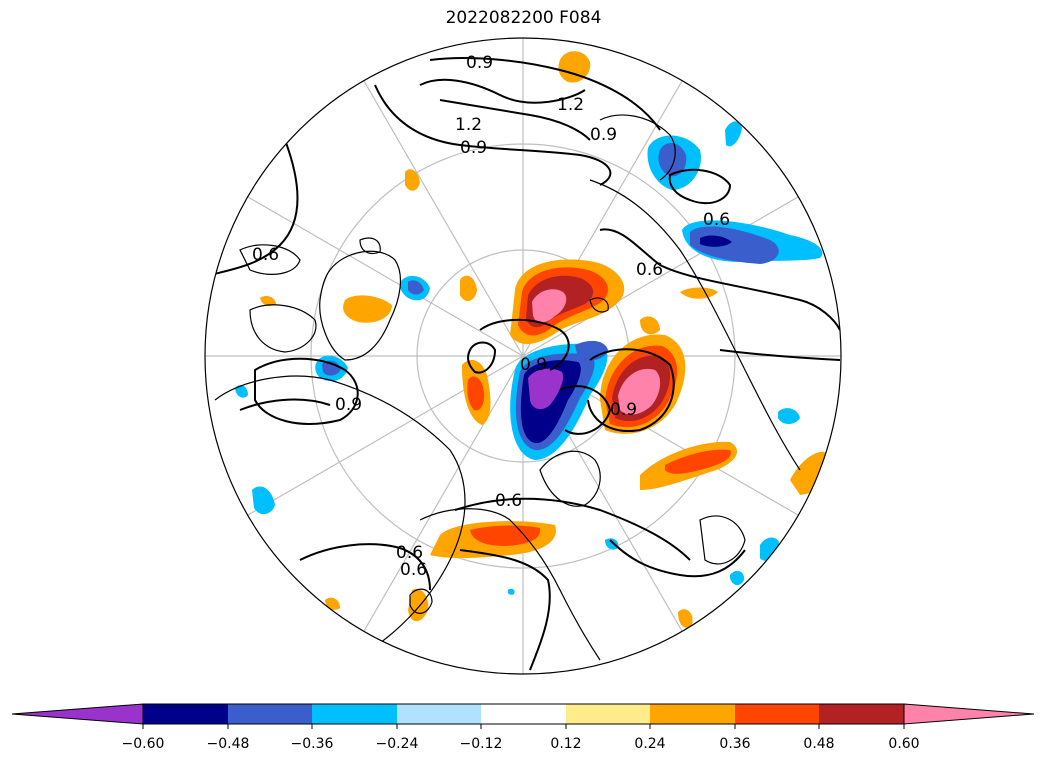  Describe the element at coordinates (734, 744) in the screenshot. I see `colorbar-tick-label: 0.36` at that location.